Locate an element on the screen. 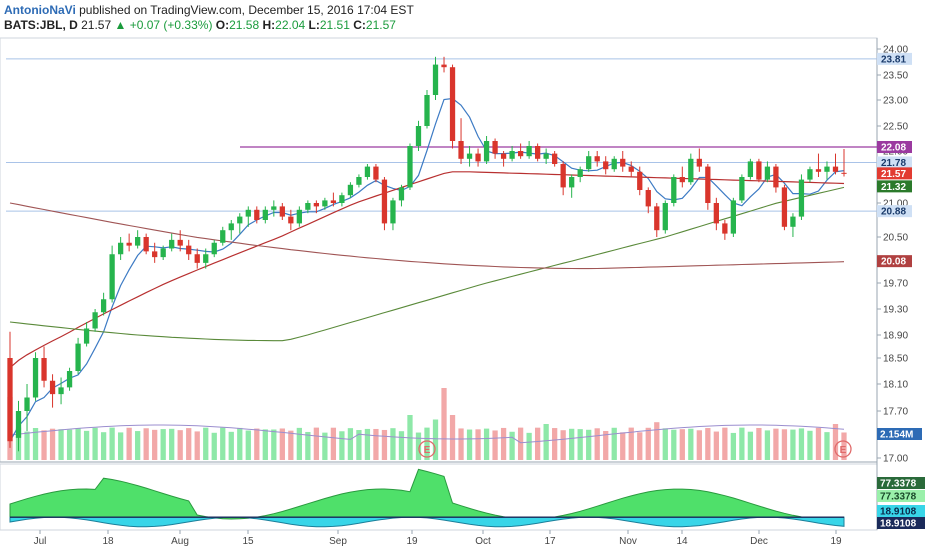 The width and height of the screenshot is (932, 550). price-label-line: 21.78 is located at coordinates (894, 162).